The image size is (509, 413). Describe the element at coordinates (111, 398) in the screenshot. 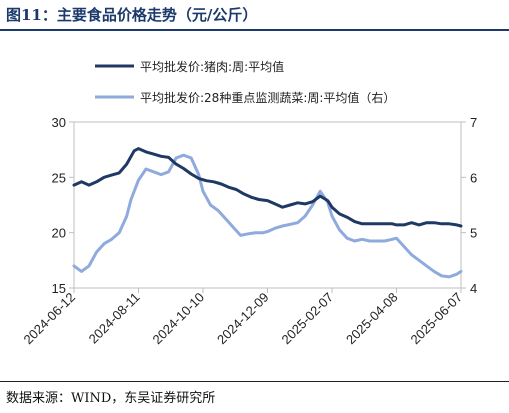

I see `source-note: 数据来源：WIND，东吴证券研究所` at that location.